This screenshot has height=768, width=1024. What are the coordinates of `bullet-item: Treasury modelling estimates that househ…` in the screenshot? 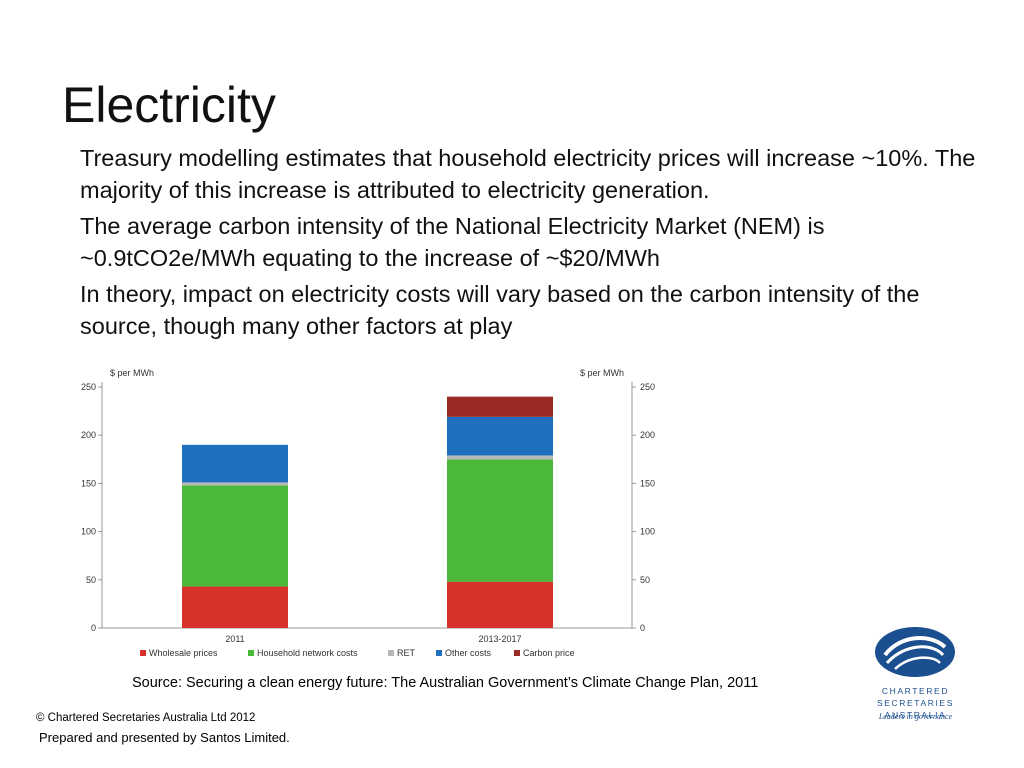 It's located at (528, 174).